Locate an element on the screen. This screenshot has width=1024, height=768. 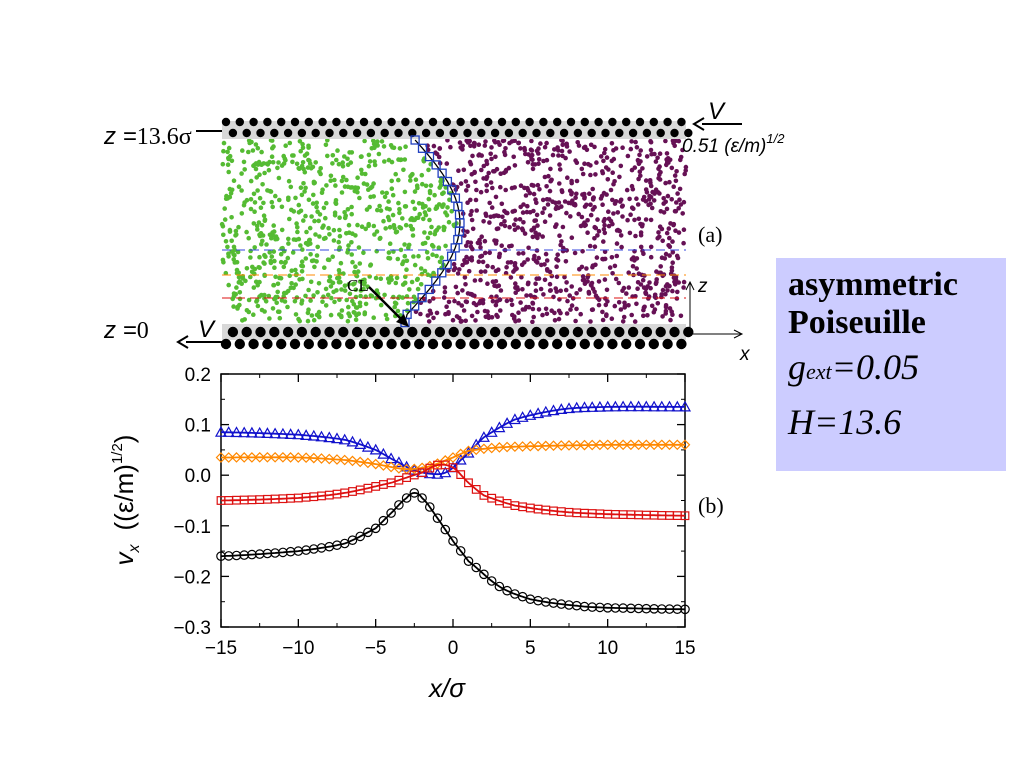
bottom-wall-atoms is located at coordinates (457, 338).